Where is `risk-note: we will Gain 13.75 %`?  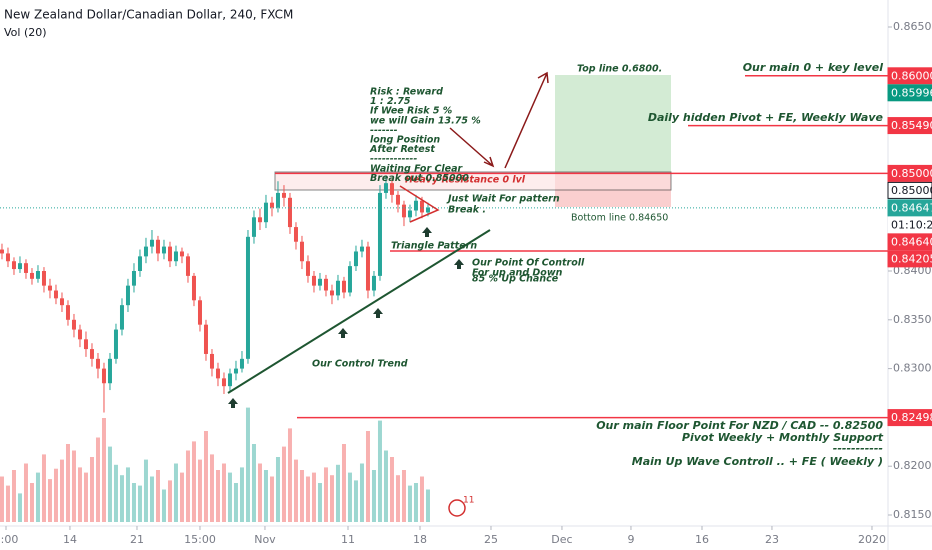 risk-note: we will Gain 13.75 % is located at coordinates (425, 120).